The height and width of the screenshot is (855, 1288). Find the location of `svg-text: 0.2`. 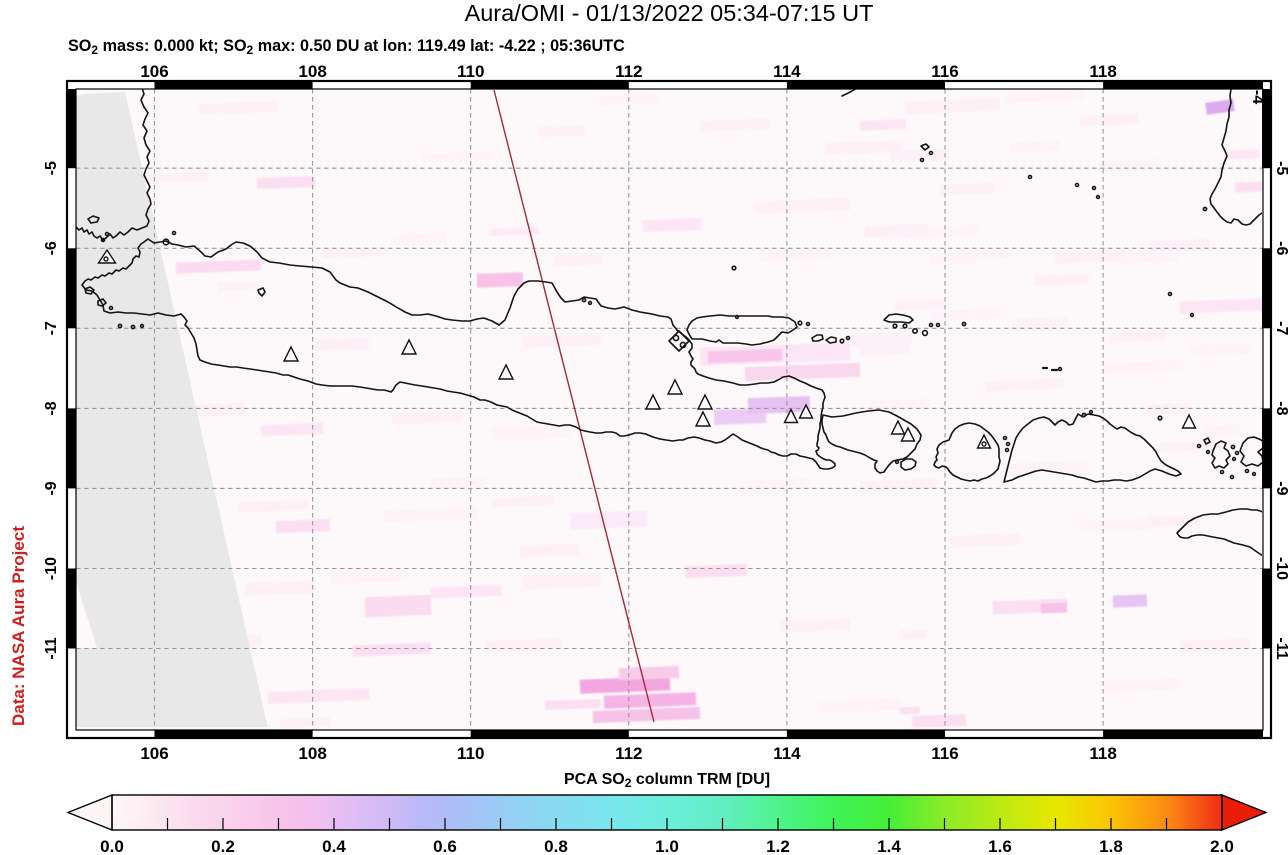

svg-text: 0.2 is located at coordinates (223, 846).